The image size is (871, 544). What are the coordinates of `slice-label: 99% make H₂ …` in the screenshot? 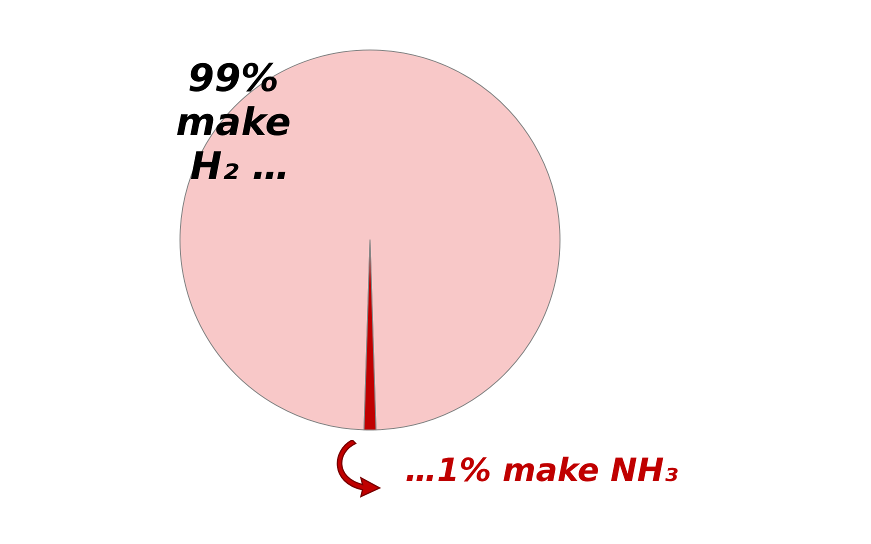 It's located at (240, 122).